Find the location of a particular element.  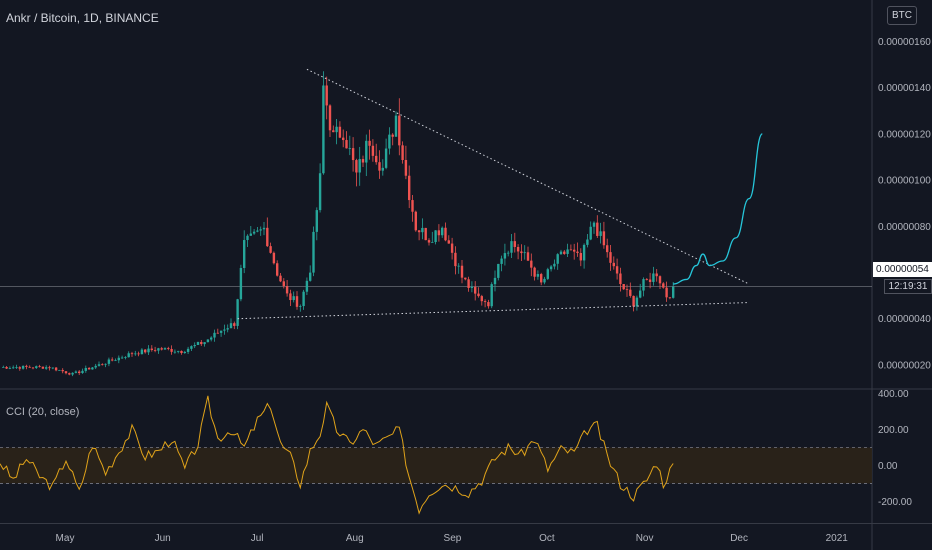

chart-title: Ankr / Bitcoin, 1D, BINANCE is located at coordinates (82, 18).